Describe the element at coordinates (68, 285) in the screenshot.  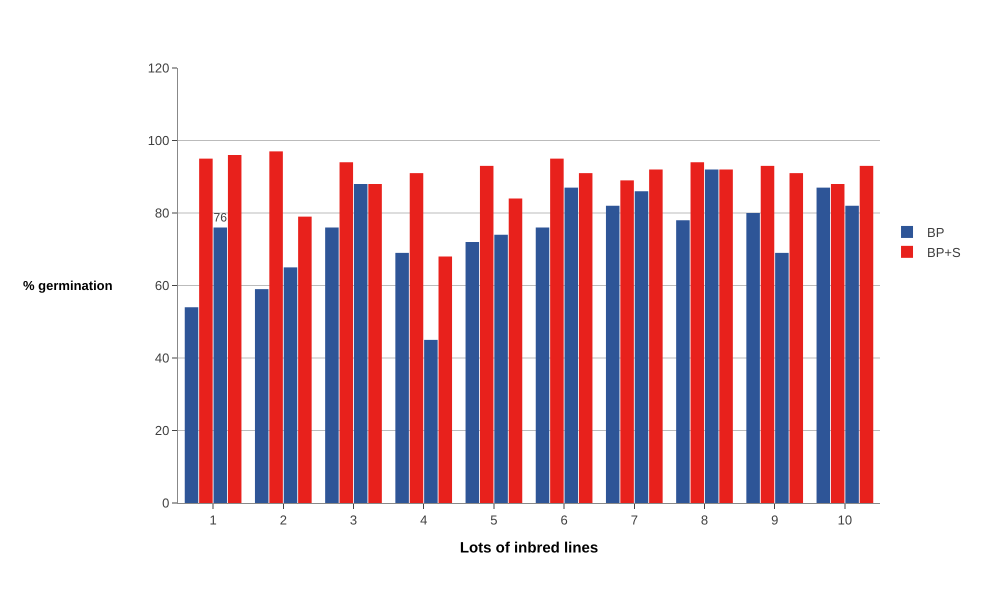
I see `y-axis-title: % germination` at that location.